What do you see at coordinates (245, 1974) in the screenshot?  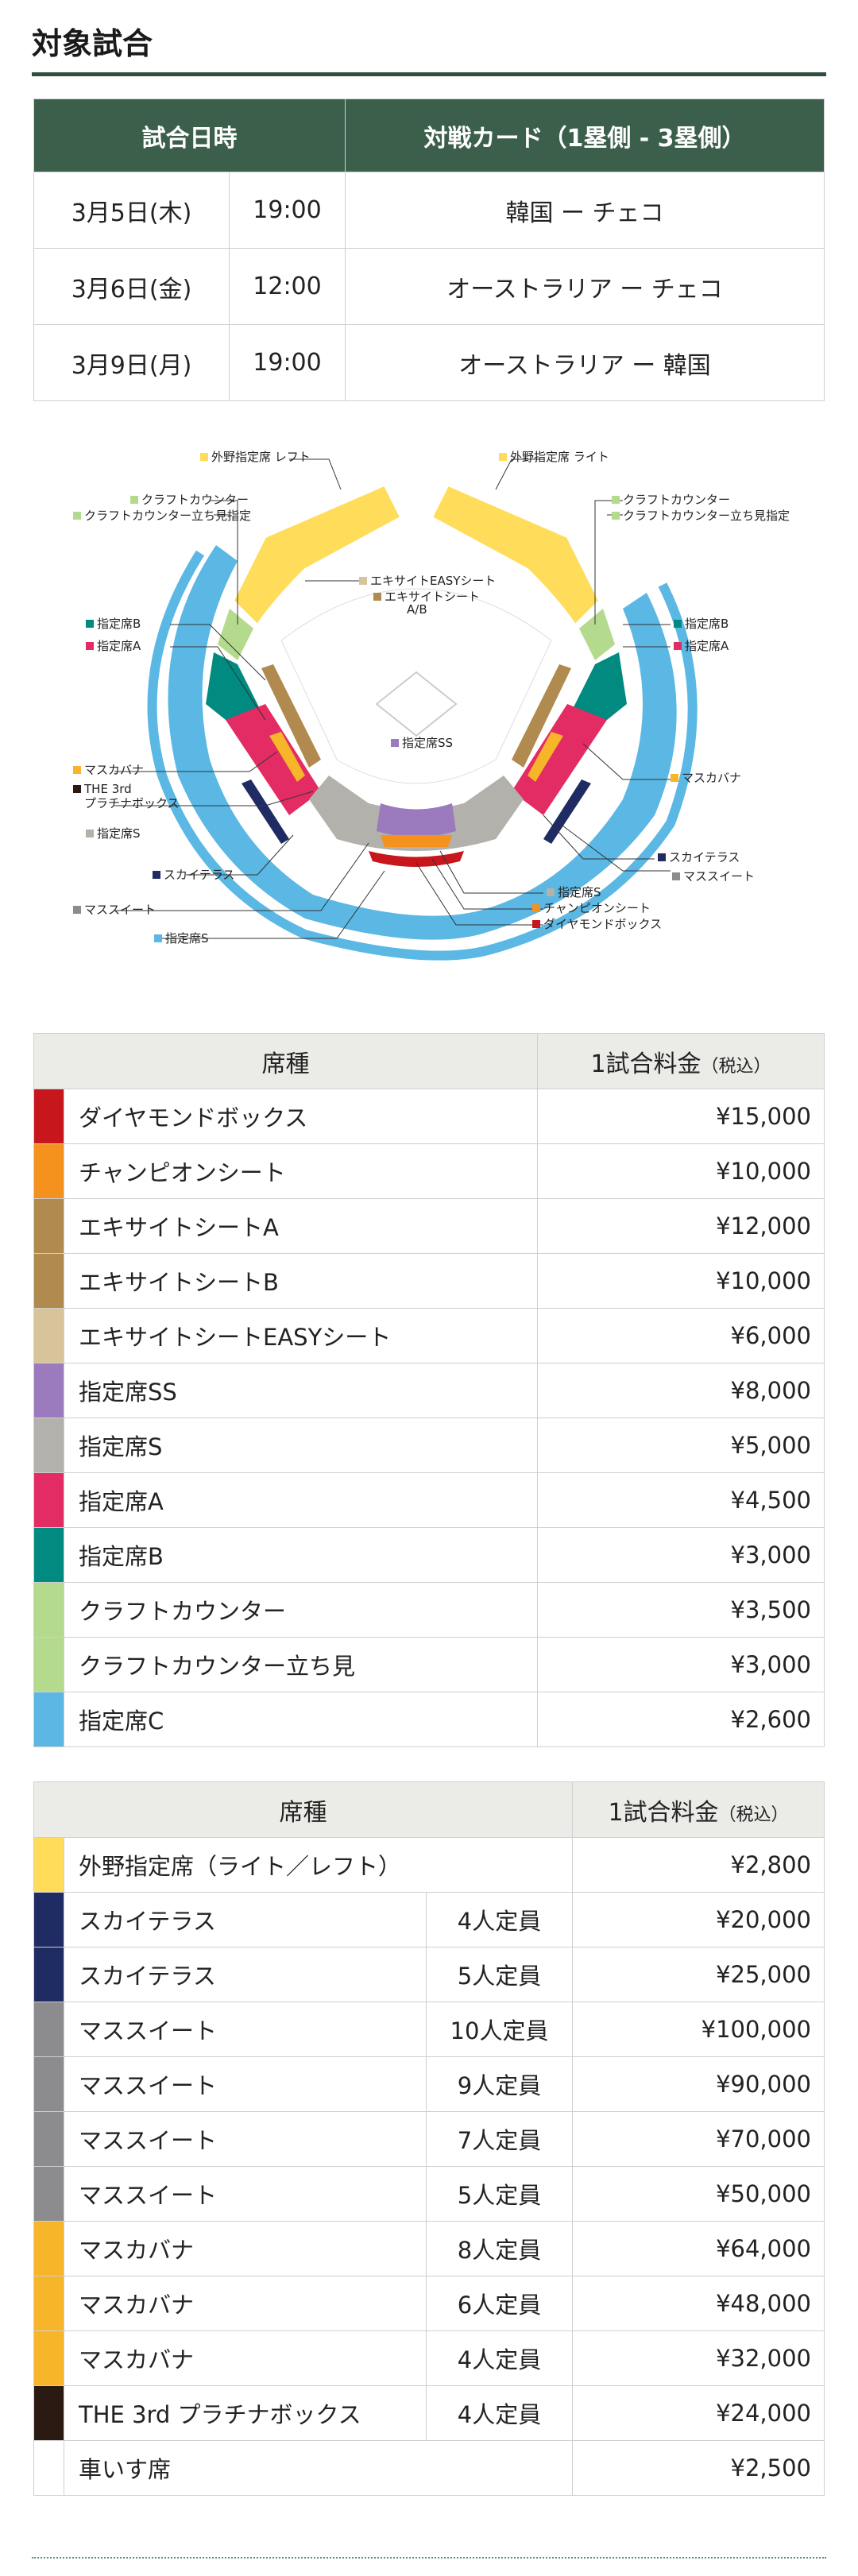 I see `seat-name: スカイテラス` at bounding box center [245, 1974].